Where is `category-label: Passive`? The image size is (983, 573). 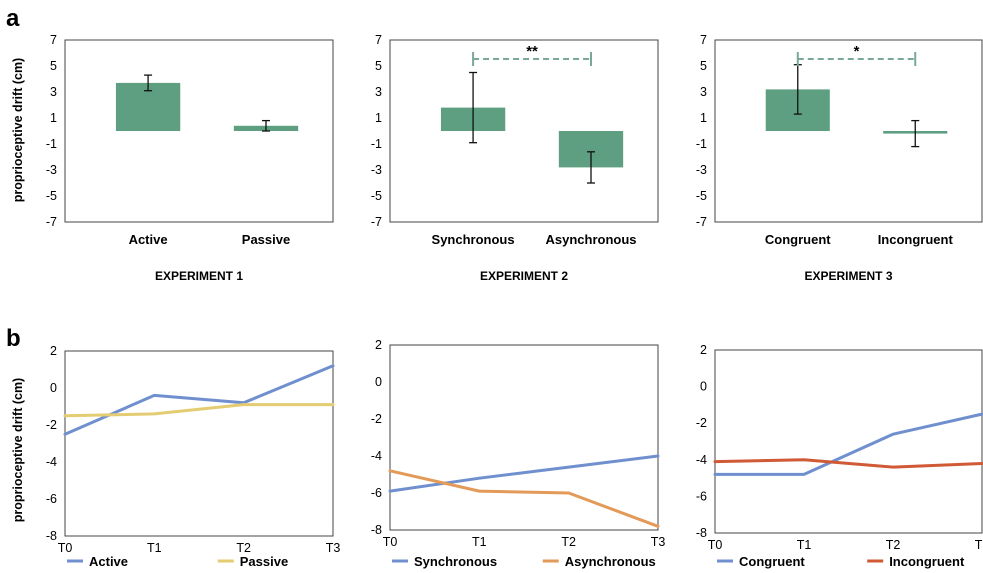 category-label: Passive is located at coordinates (266, 239).